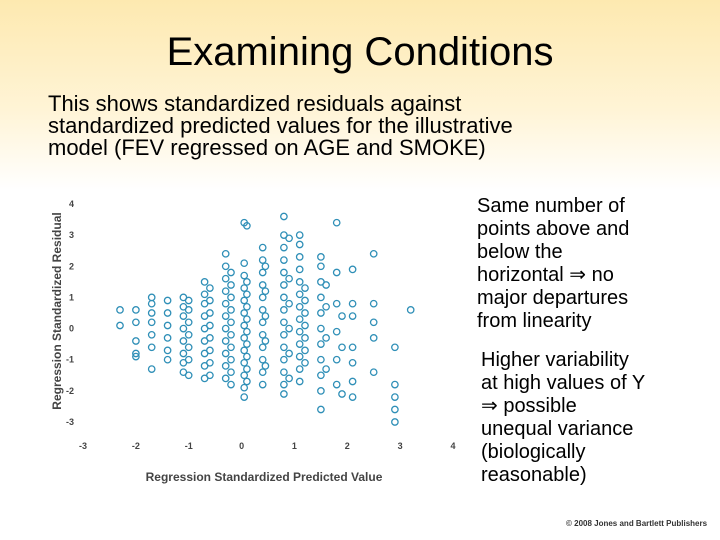  What do you see at coordinates (71, 204) in the screenshot?
I see `y-tick-label: 4` at bounding box center [71, 204].